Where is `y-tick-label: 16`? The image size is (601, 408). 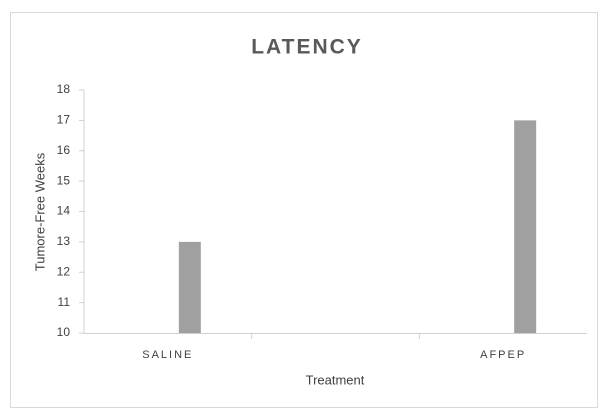 y-tick-label: 16 is located at coordinates (64, 150).